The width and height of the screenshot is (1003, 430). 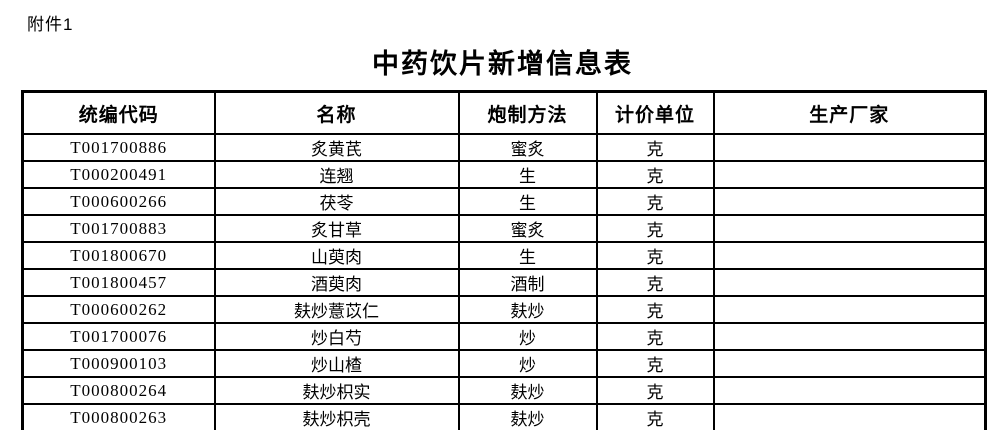 I want to click on cell-name: 炒白芍, so click(x=336, y=336).